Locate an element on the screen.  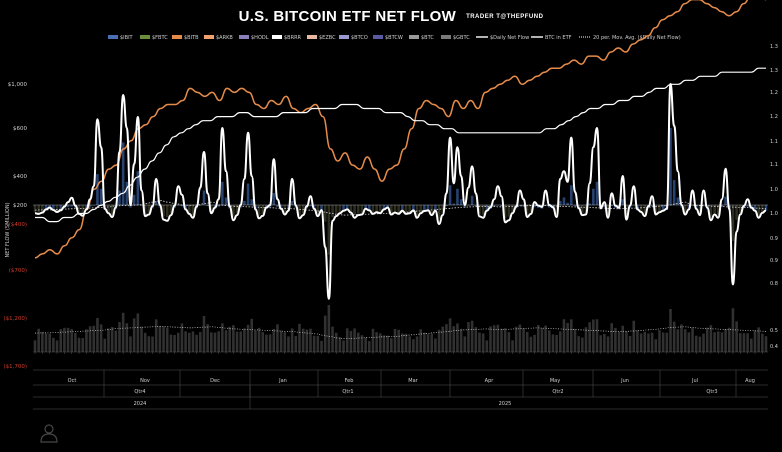
legend-item: $Daily Net Flow is located at coordinates (502, 38).